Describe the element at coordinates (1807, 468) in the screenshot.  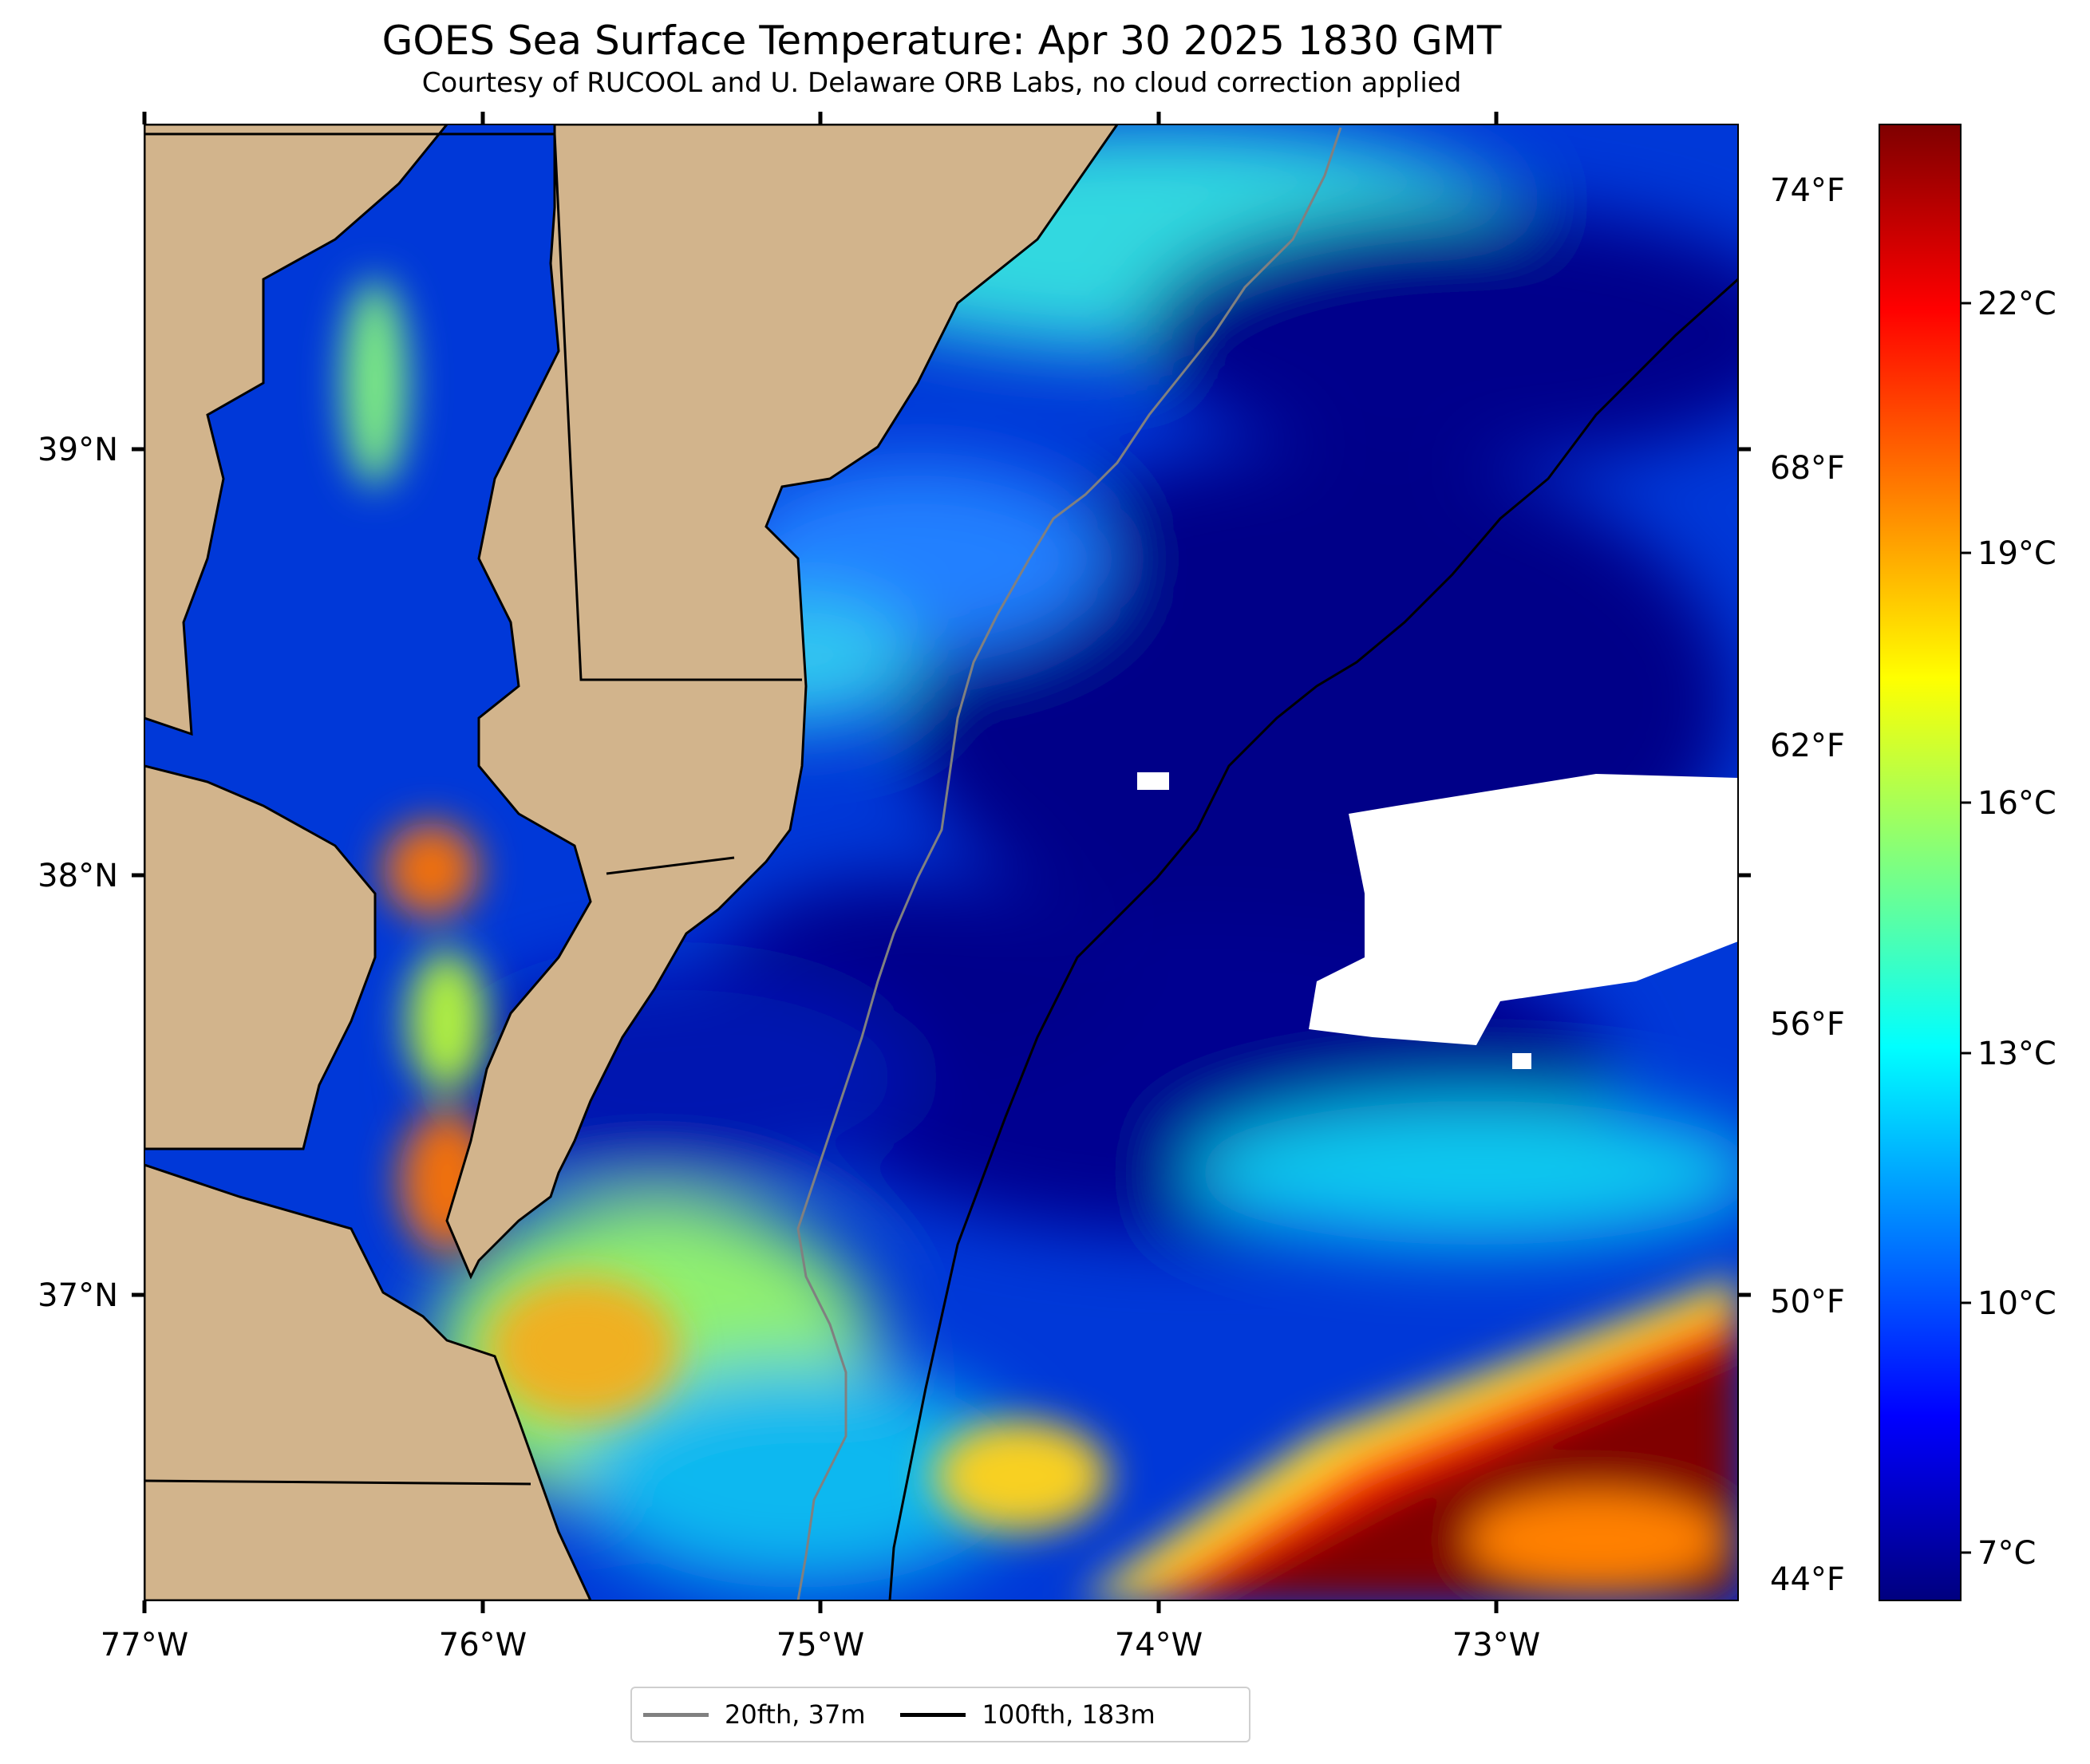
I see `fahrenheit-label: 68°F` at that location.